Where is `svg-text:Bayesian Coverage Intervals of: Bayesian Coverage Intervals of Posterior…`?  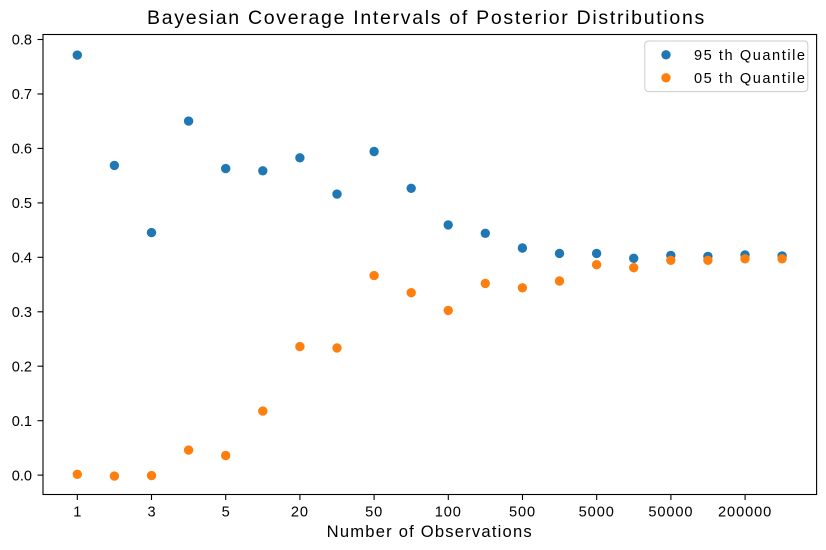 svg-text:Bayesian Coverage Intervals of: Bayesian Coverage Intervals of Posterior… is located at coordinates (426, 18).